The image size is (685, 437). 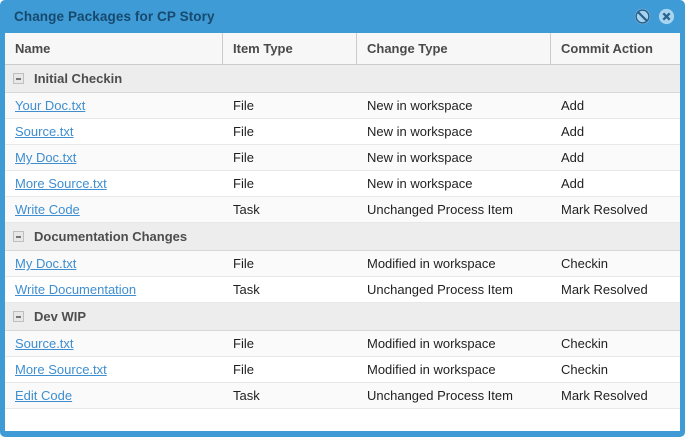 What do you see at coordinates (342, 79) in the screenshot?
I see `group-row: Initial Checkin` at bounding box center [342, 79].